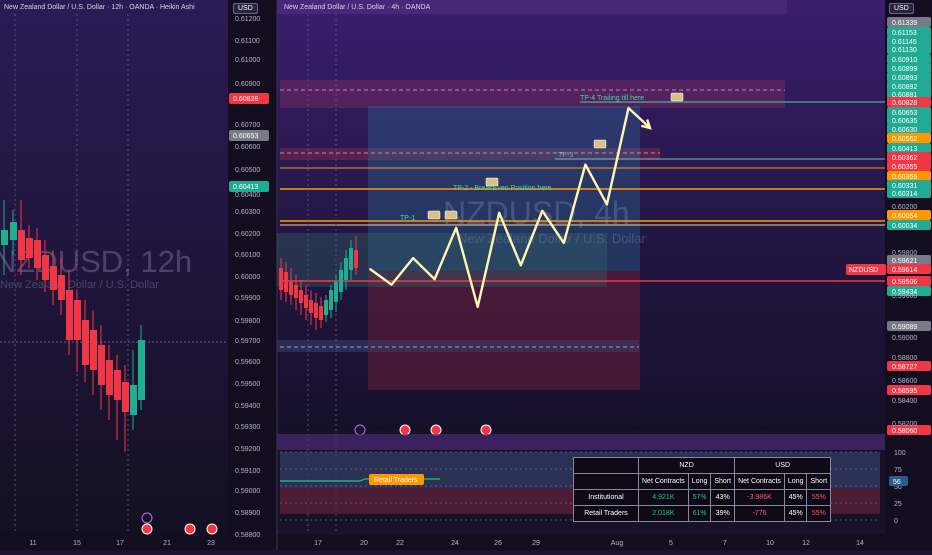 The height and width of the screenshot is (555, 932). What do you see at coordinates (860, 543) in the screenshot?
I see `right-date-label: 14` at bounding box center [860, 543].